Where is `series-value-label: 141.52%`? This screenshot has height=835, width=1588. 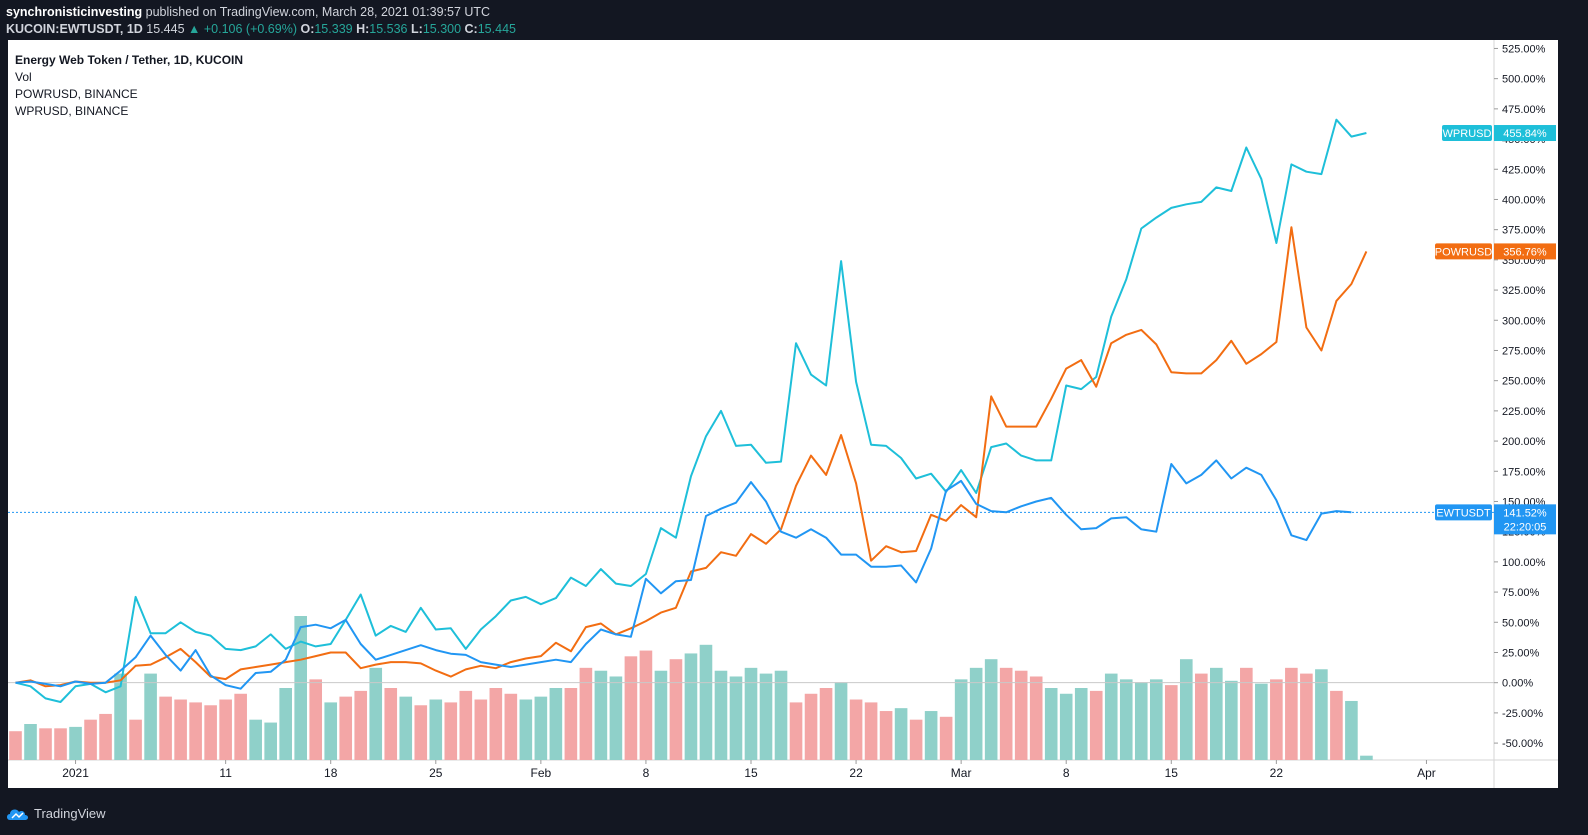 series-value-label: 141.52% is located at coordinates (1525, 513).